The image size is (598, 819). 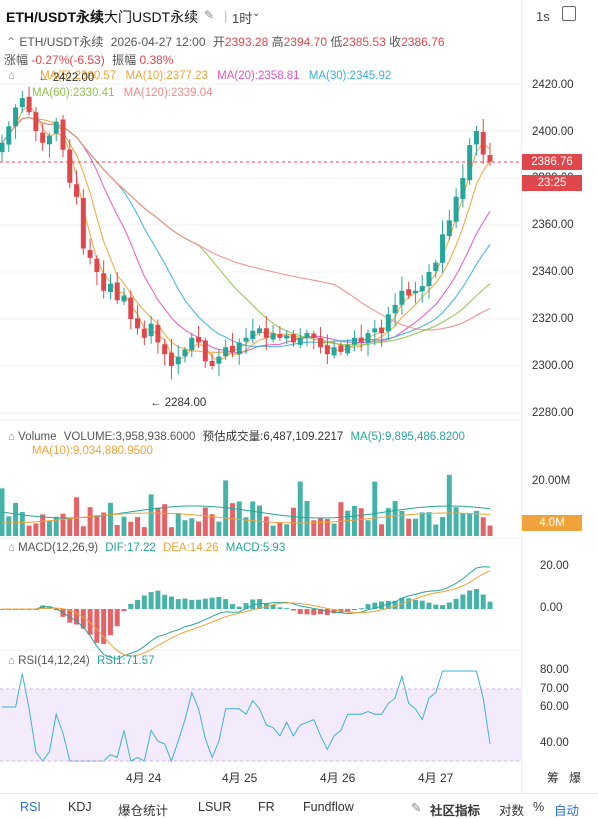 What do you see at coordinates (554, 566) in the screenshot?
I see `macd-tick: 20.00` at bounding box center [554, 566].